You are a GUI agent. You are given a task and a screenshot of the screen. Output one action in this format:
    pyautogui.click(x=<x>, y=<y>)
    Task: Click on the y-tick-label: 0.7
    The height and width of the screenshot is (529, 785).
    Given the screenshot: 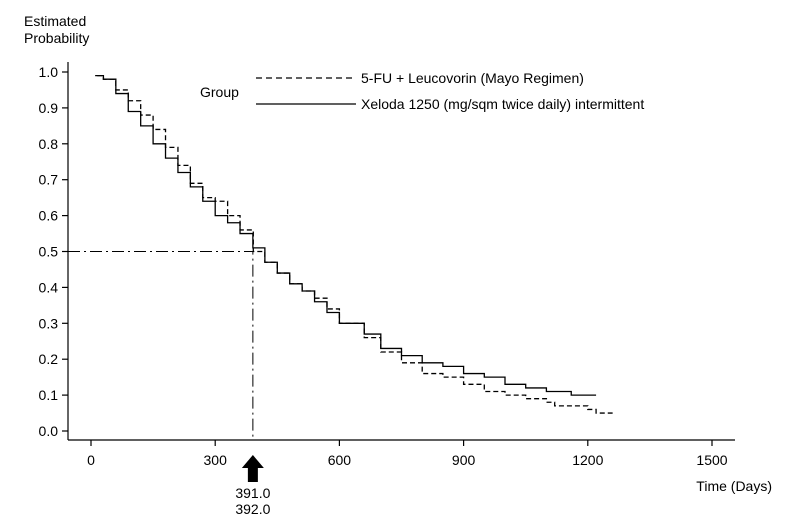 What is the action you would take?
    pyautogui.click(x=49, y=180)
    